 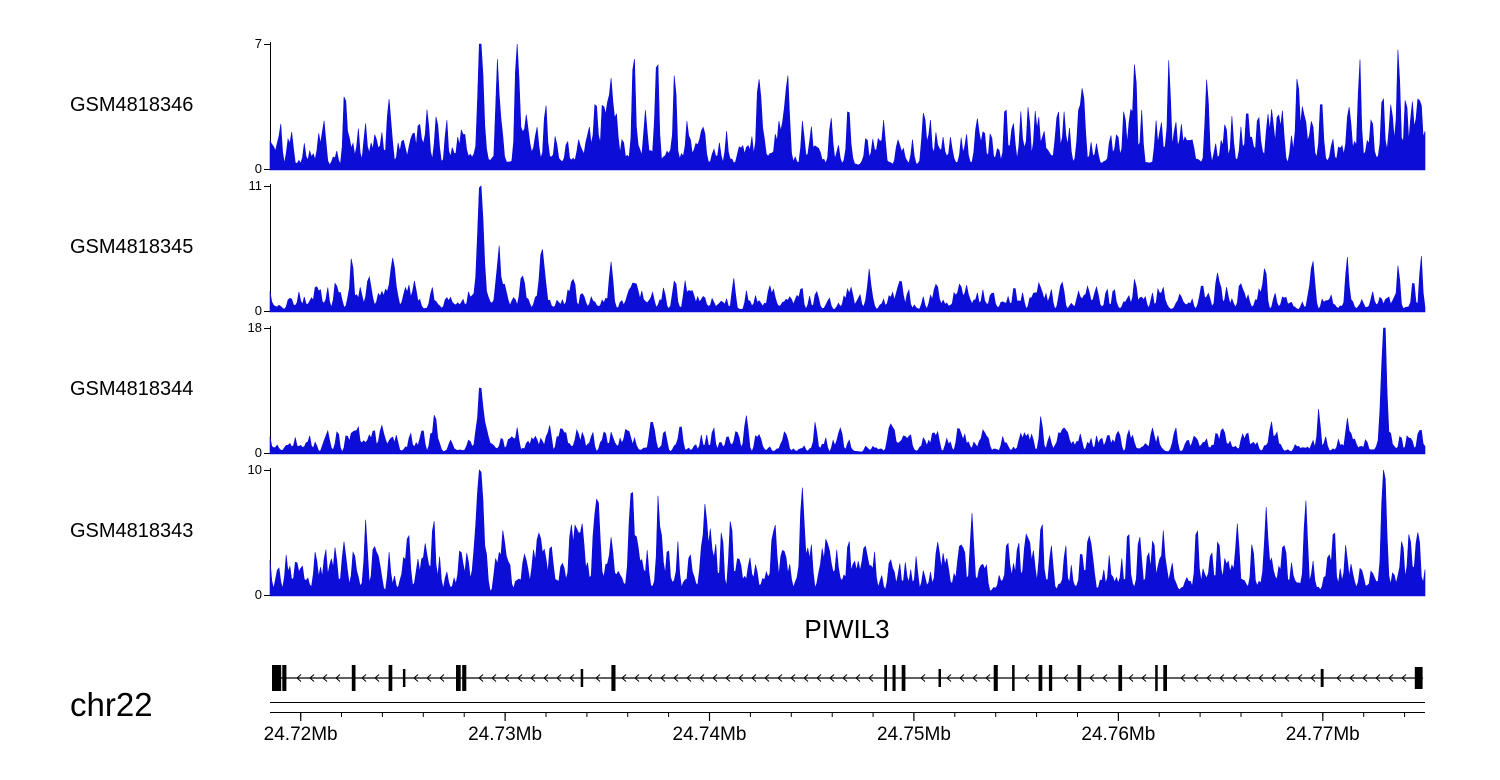 What do you see at coordinates (258, 43) in the screenshot?
I see `y-axis-max-label: 7` at bounding box center [258, 43].